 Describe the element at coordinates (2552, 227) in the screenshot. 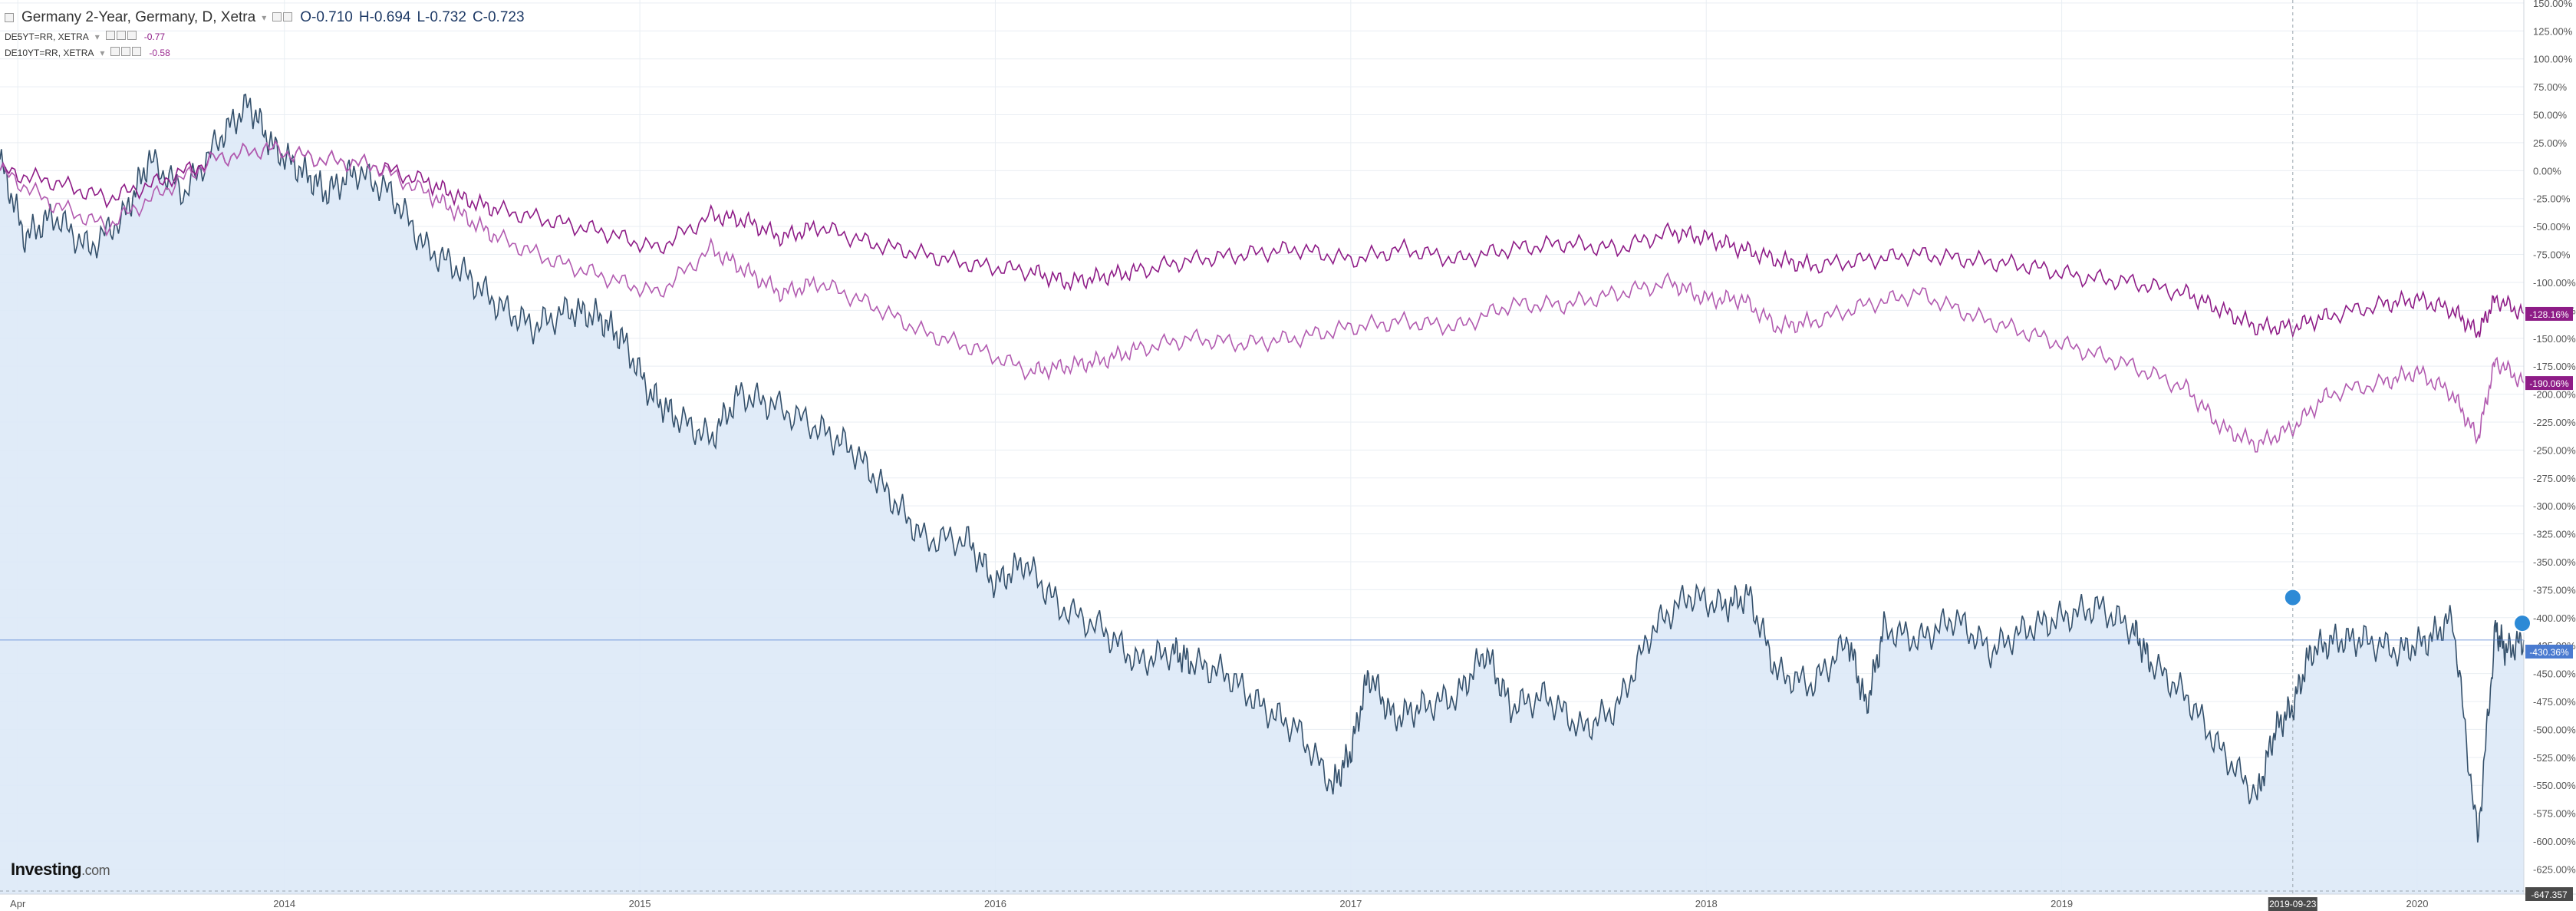

I see `y-tick-label: -50.00%` at that location.